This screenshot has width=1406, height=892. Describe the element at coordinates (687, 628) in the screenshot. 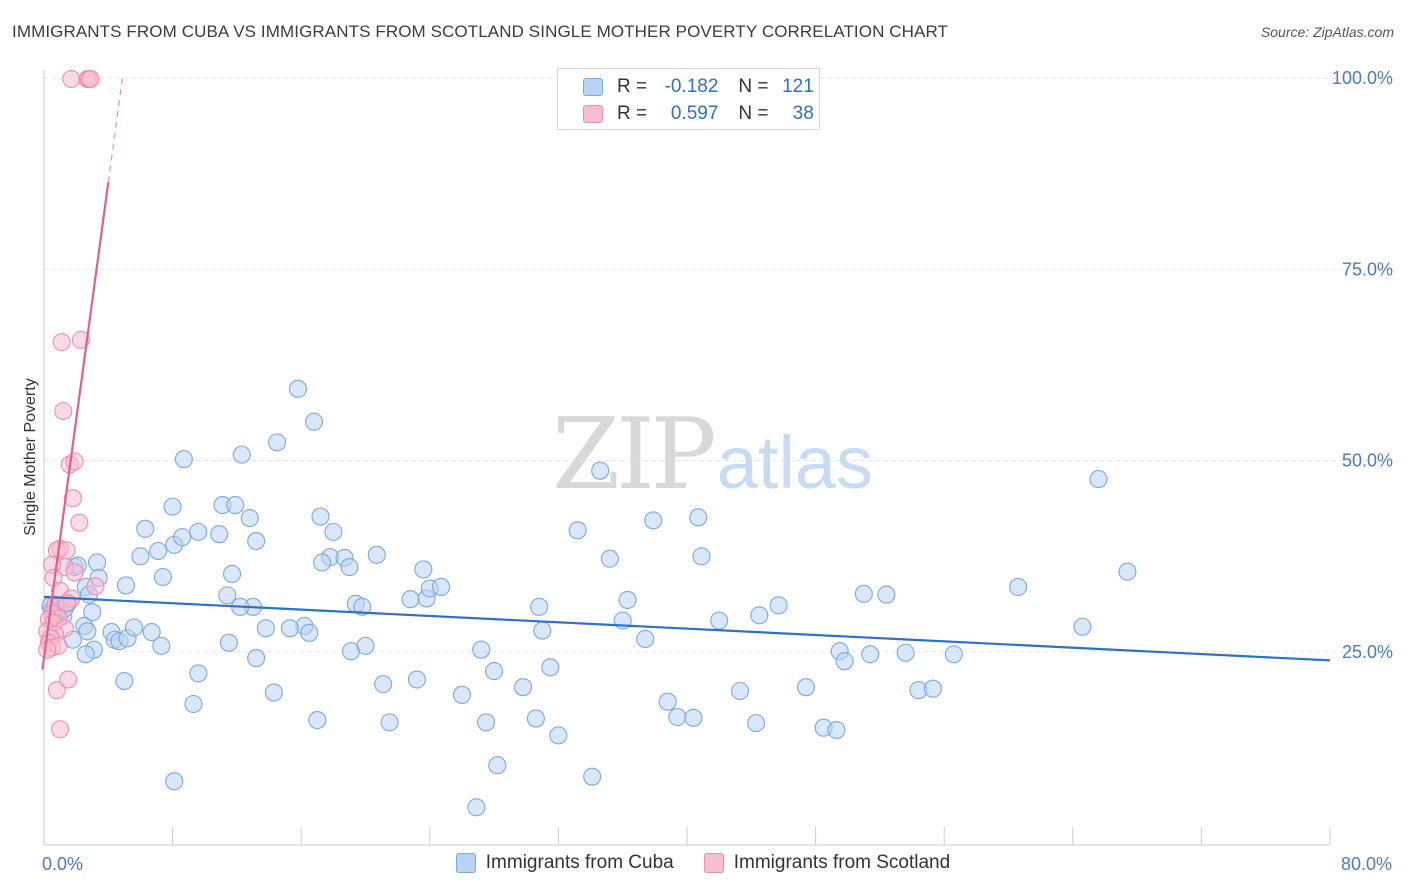

I see `cuba-trend-line` at that location.